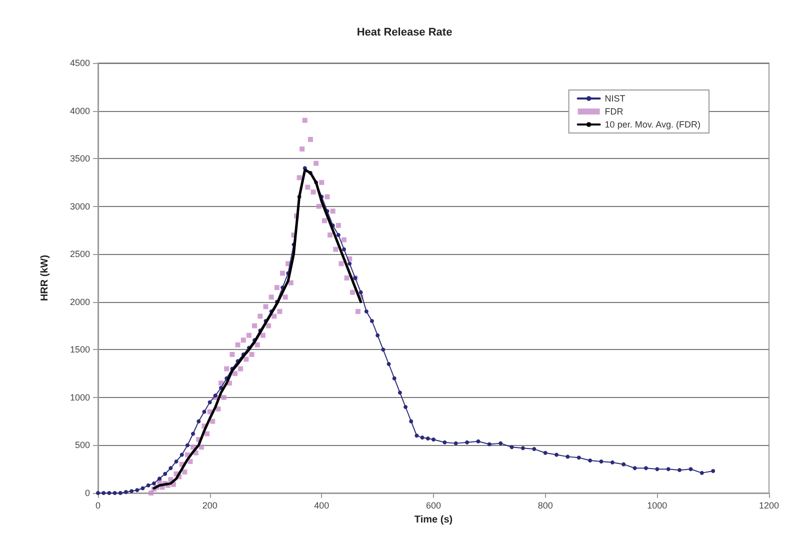  I want to click on y-tick-label: 3000, so click(80, 206).